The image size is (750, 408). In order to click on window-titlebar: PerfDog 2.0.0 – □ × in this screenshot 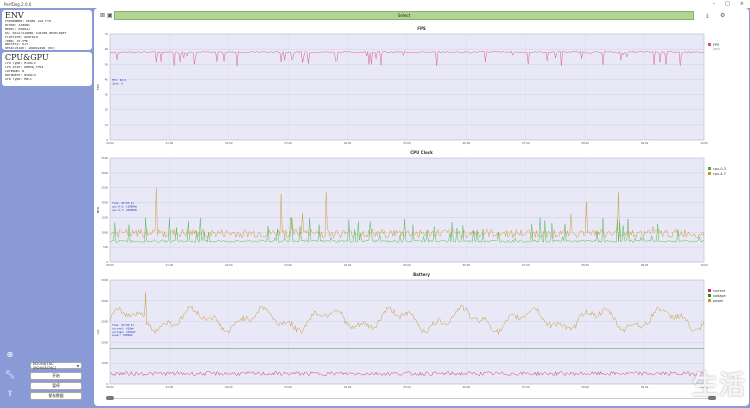, I will do `click(375, 4)`.